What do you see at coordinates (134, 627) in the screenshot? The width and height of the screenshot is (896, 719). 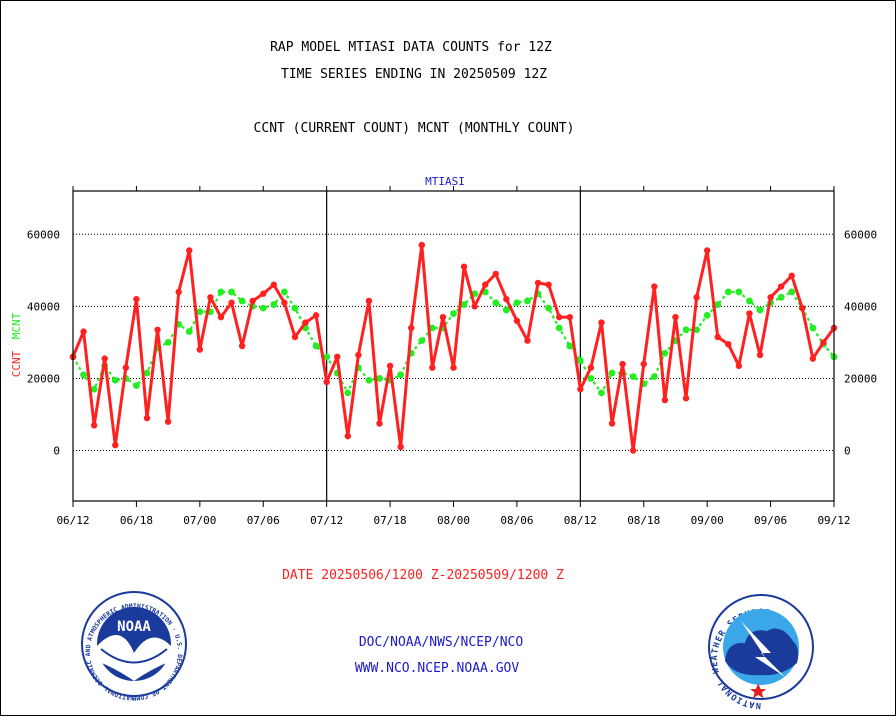 I see `noaa-logo-text: NOAA` at bounding box center [134, 627].